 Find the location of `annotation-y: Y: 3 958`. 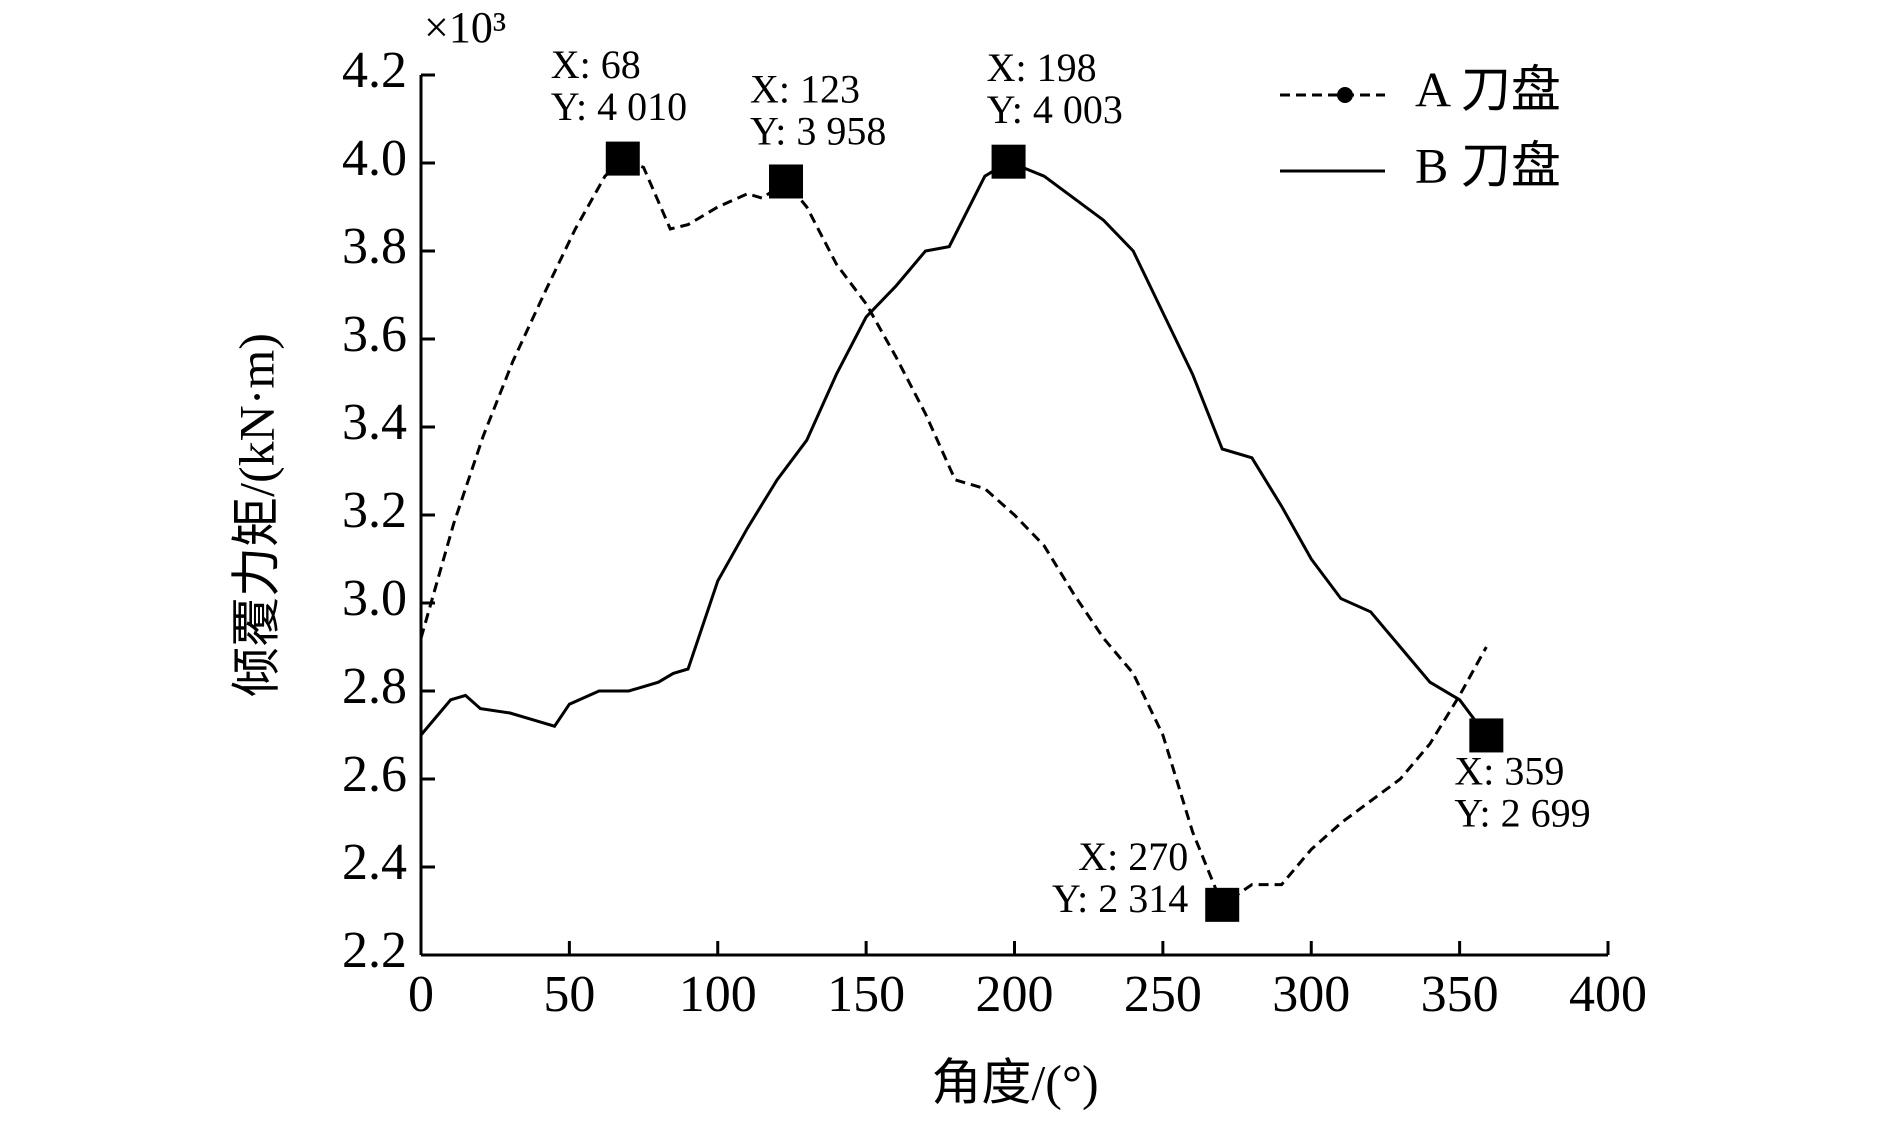

annotation-y: Y: 3 958 is located at coordinates (818, 131).